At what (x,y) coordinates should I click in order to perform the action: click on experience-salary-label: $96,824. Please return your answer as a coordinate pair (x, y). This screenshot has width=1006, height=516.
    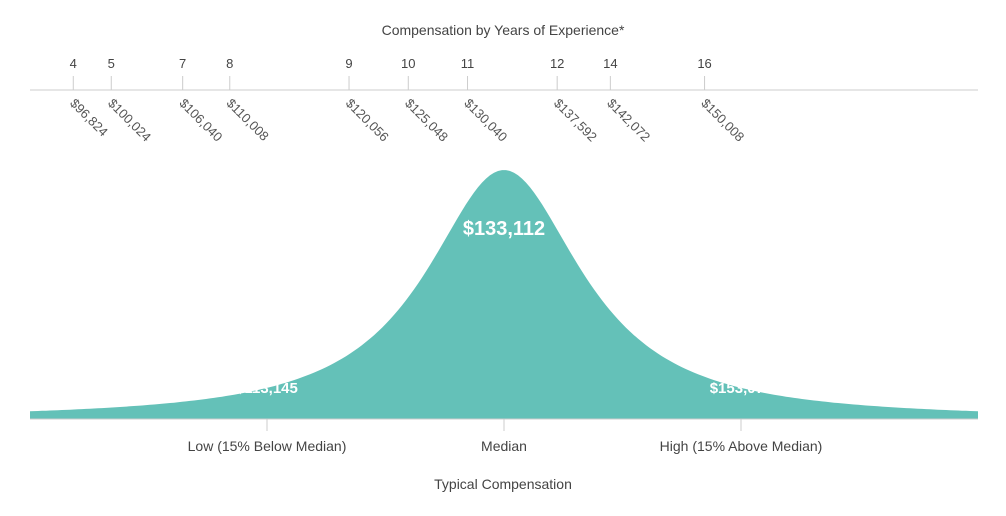
    Looking at the image, I should click on (89, 118).